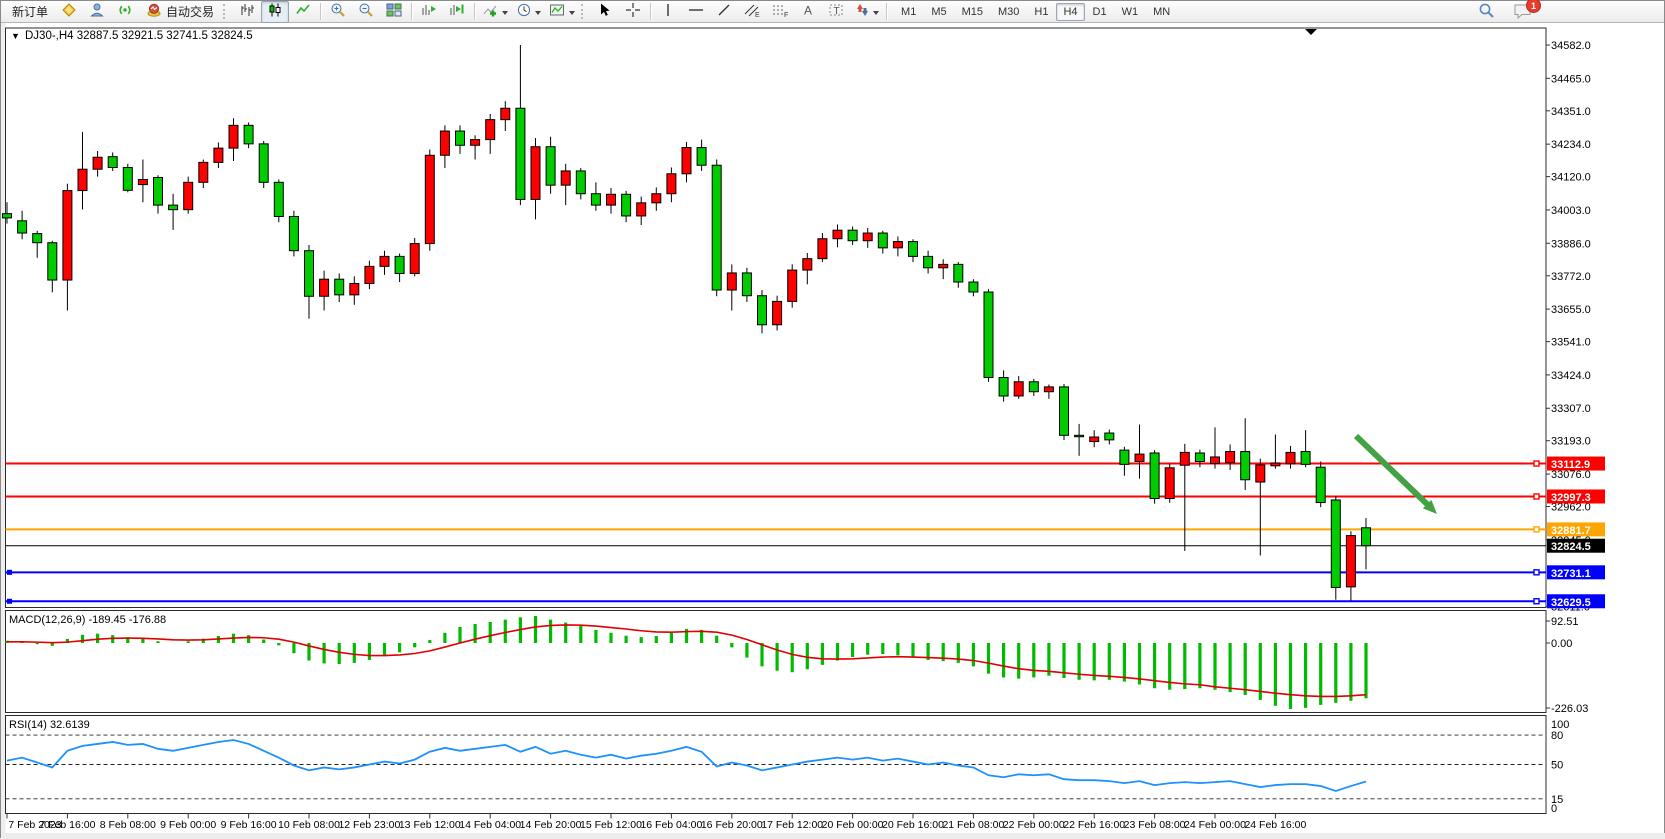  What do you see at coordinates (909, 11) in the screenshot?
I see `tab-timeframe-m1: M1` at bounding box center [909, 11].